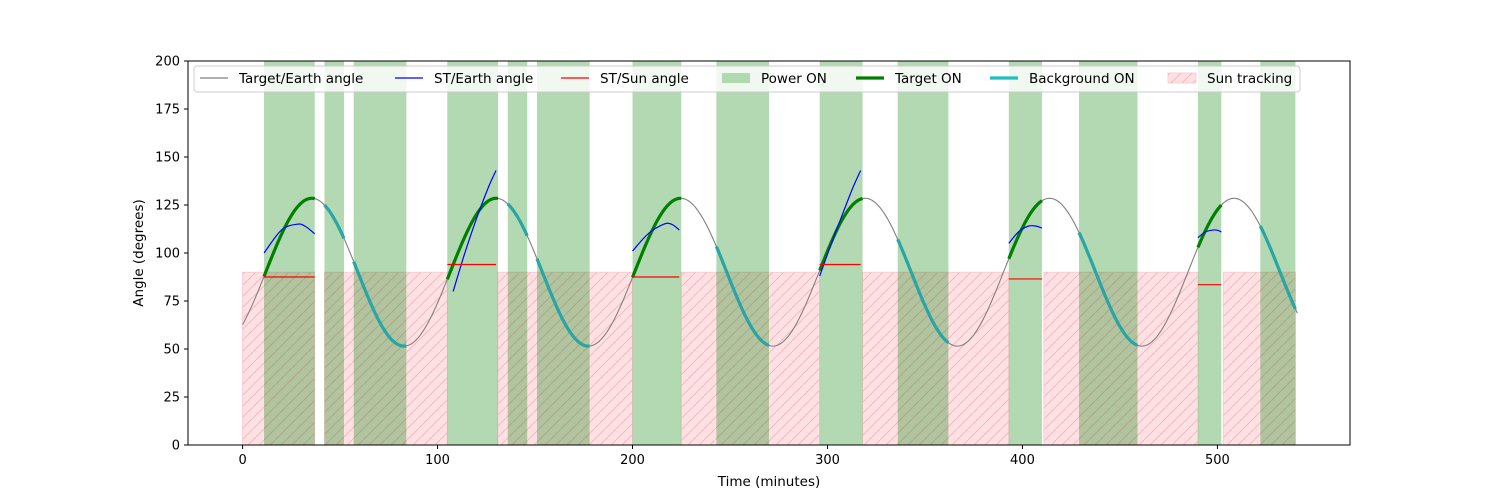  Describe the element at coordinates (1217, 460) in the screenshot. I see `x-tick-label: 500` at that location.